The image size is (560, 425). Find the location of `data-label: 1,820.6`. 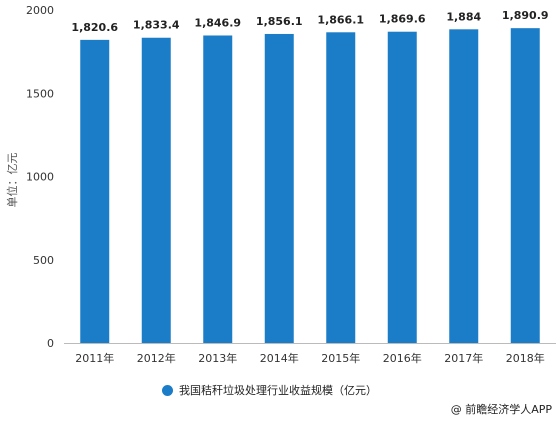

data-label: 1,820.6 is located at coordinates (94, 27).